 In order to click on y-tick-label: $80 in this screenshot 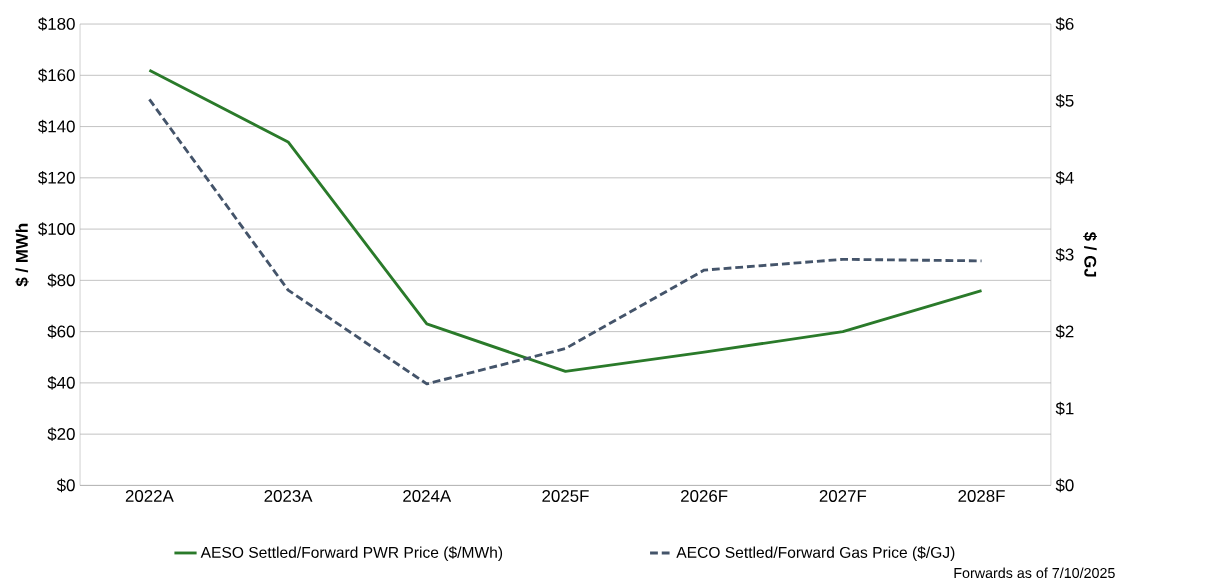, I will do `click(61, 280)`.